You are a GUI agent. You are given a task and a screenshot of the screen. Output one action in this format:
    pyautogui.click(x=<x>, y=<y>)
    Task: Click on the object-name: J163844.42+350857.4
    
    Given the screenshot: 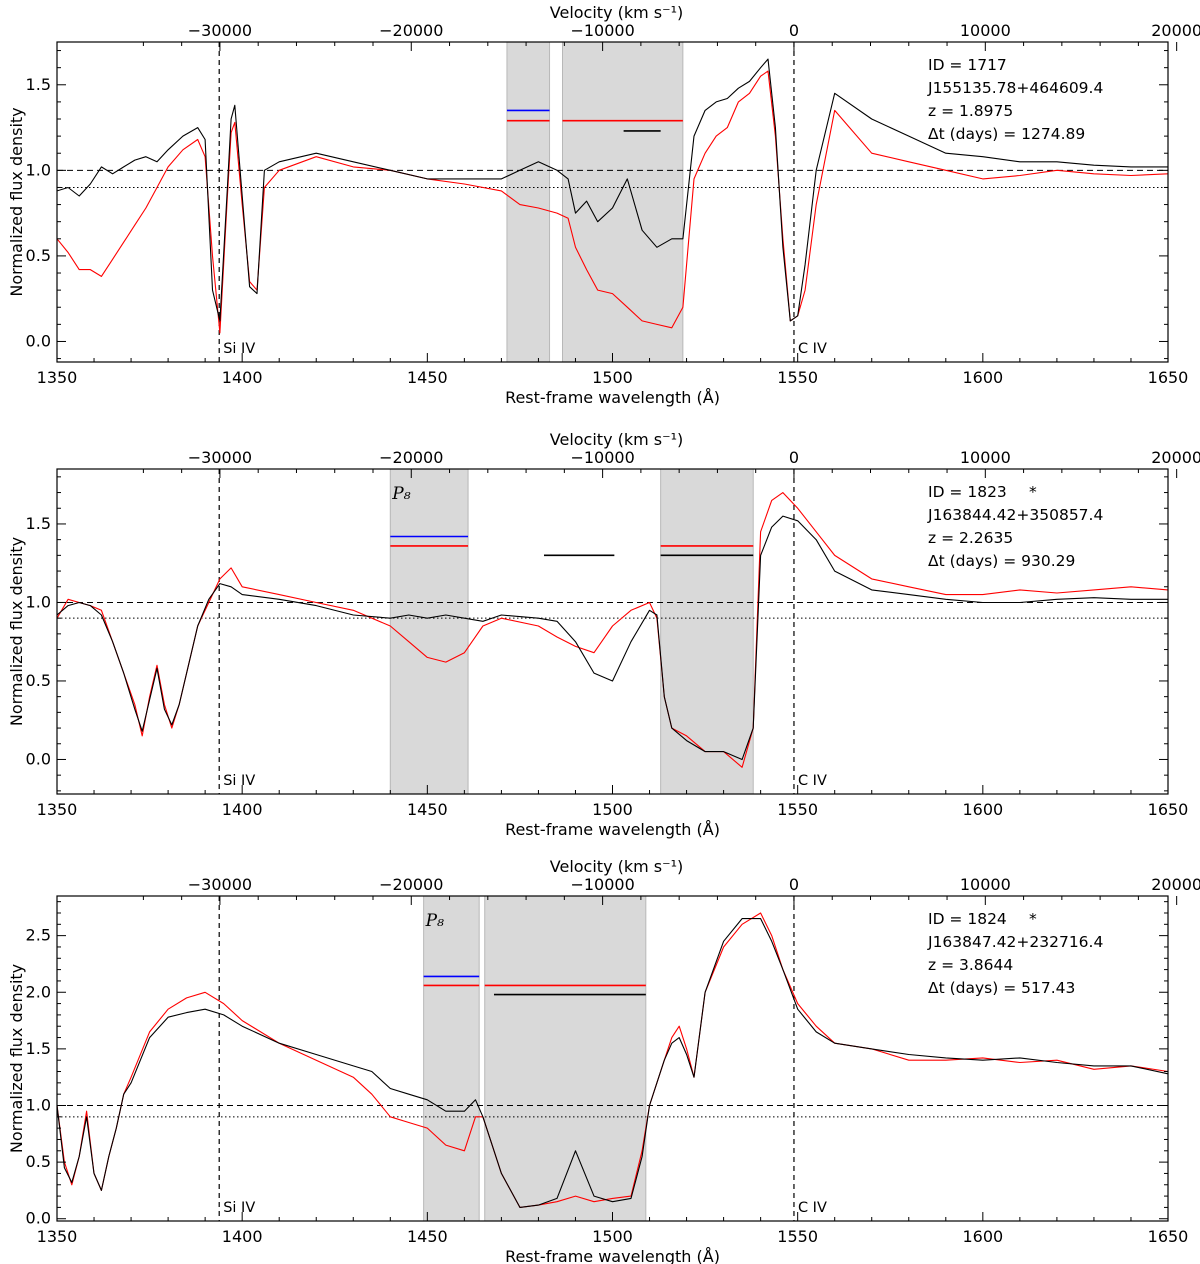 What is the action you would take?
    pyautogui.click(x=1015, y=515)
    